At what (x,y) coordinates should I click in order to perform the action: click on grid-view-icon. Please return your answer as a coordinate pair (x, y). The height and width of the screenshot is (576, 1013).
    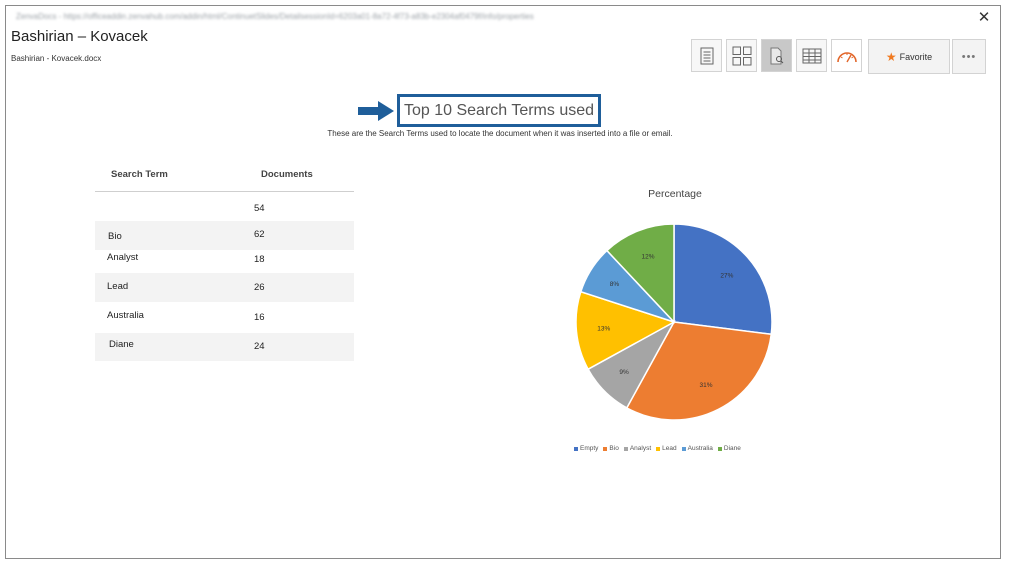
    Looking at the image, I should click on (741, 55).